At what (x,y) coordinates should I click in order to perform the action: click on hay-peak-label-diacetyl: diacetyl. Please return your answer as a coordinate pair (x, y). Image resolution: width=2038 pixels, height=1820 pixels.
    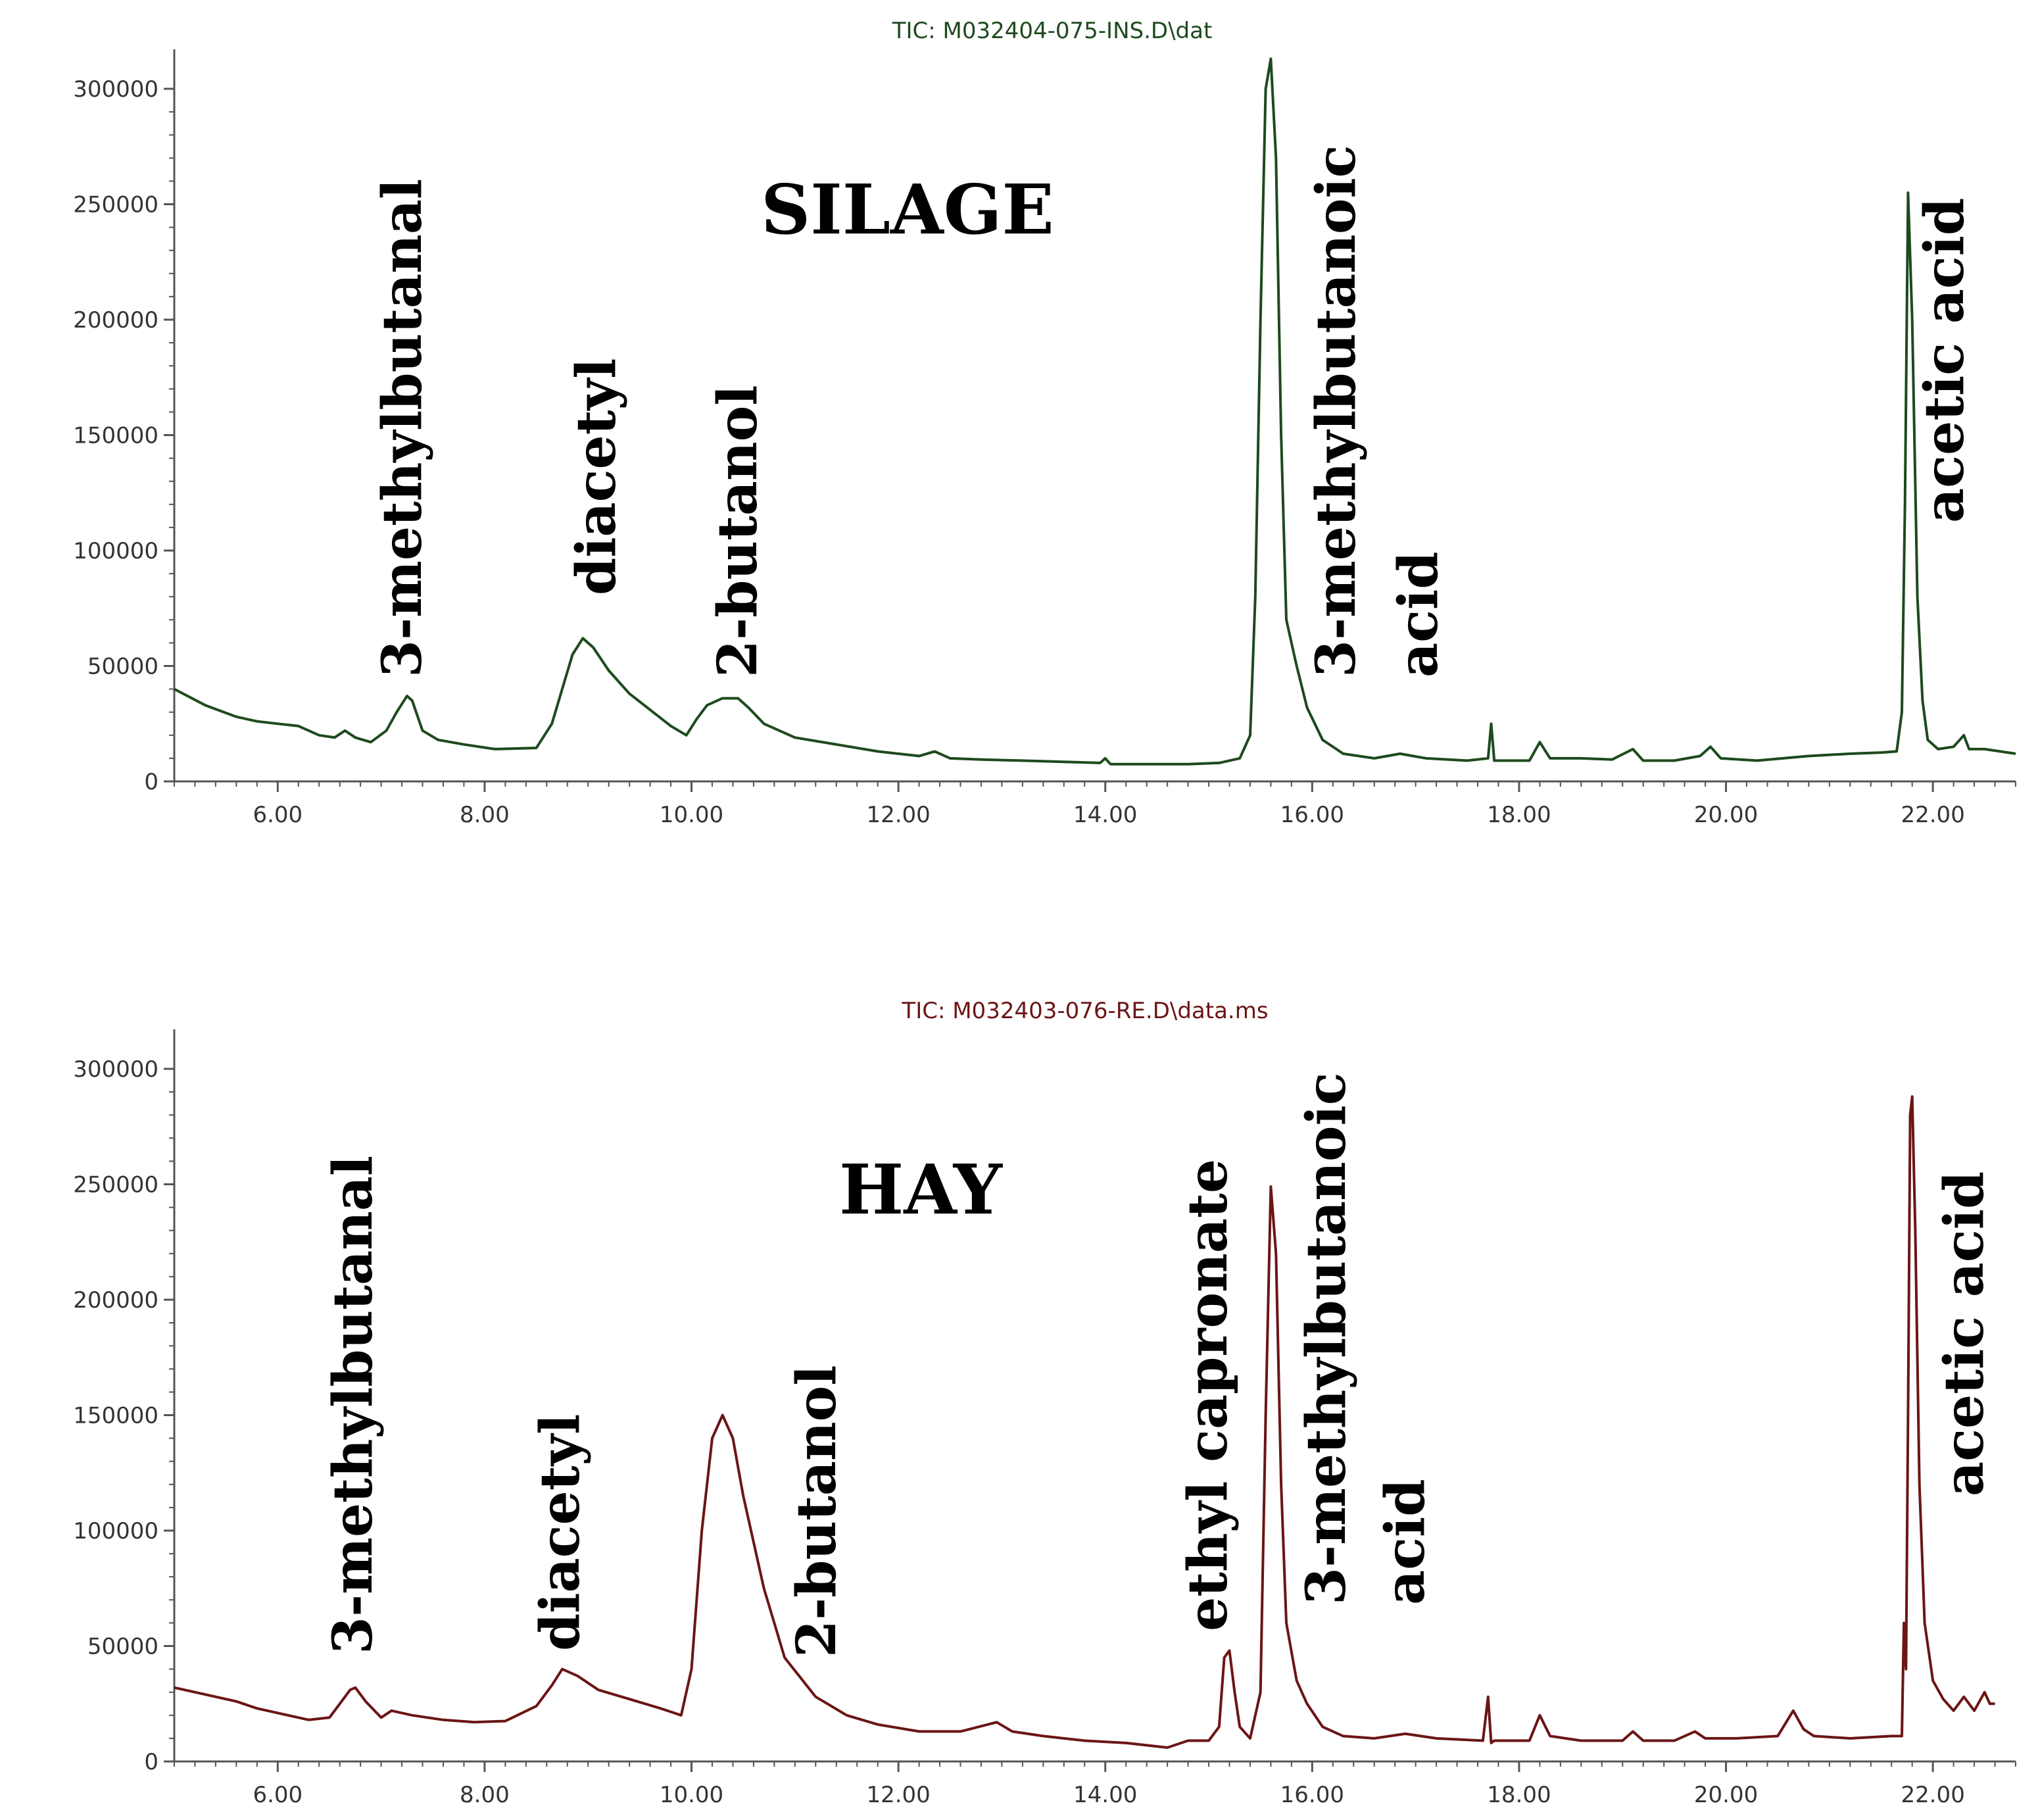
    Looking at the image, I should click on (561, 1532).